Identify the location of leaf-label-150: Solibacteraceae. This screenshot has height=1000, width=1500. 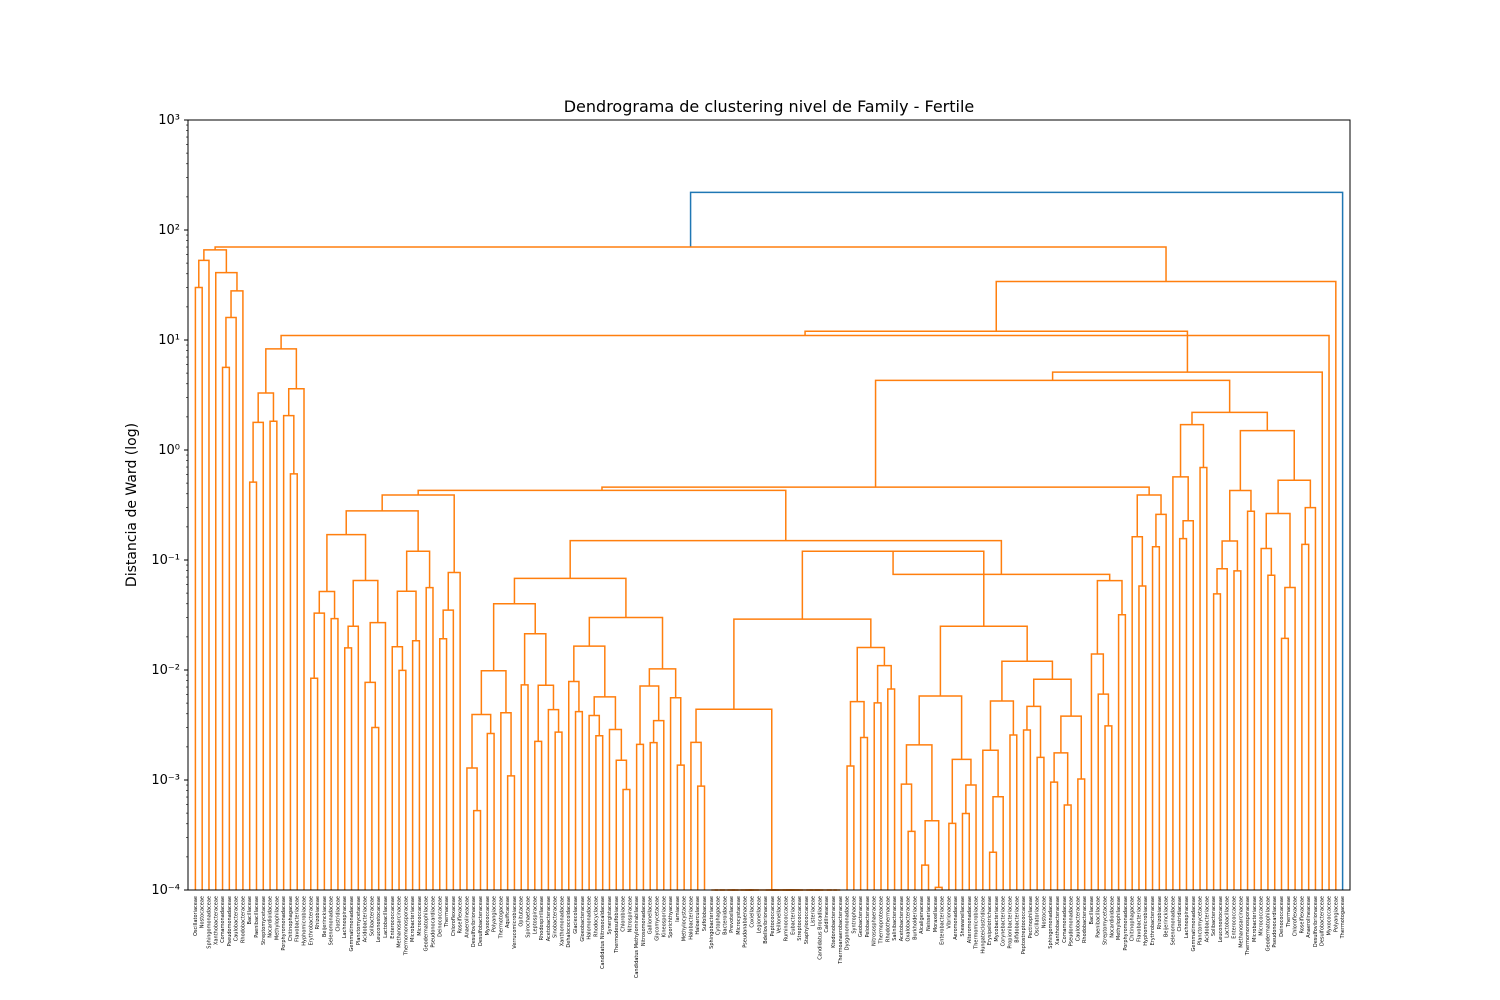
(1214, 916).